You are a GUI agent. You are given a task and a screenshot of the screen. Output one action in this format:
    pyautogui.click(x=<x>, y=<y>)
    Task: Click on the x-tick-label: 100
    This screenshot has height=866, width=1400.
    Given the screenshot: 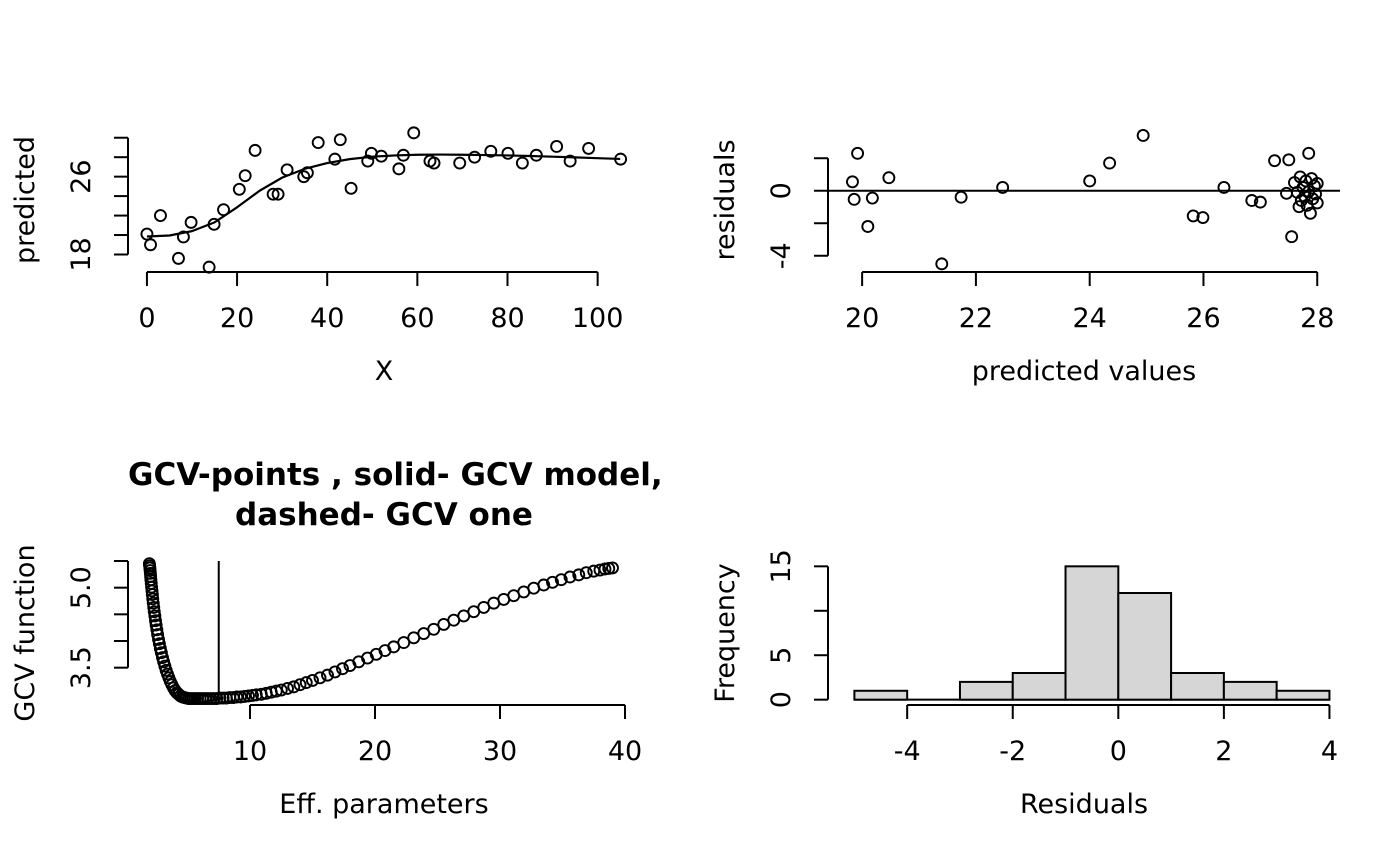 What is the action you would take?
    pyautogui.click(x=598, y=318)
    